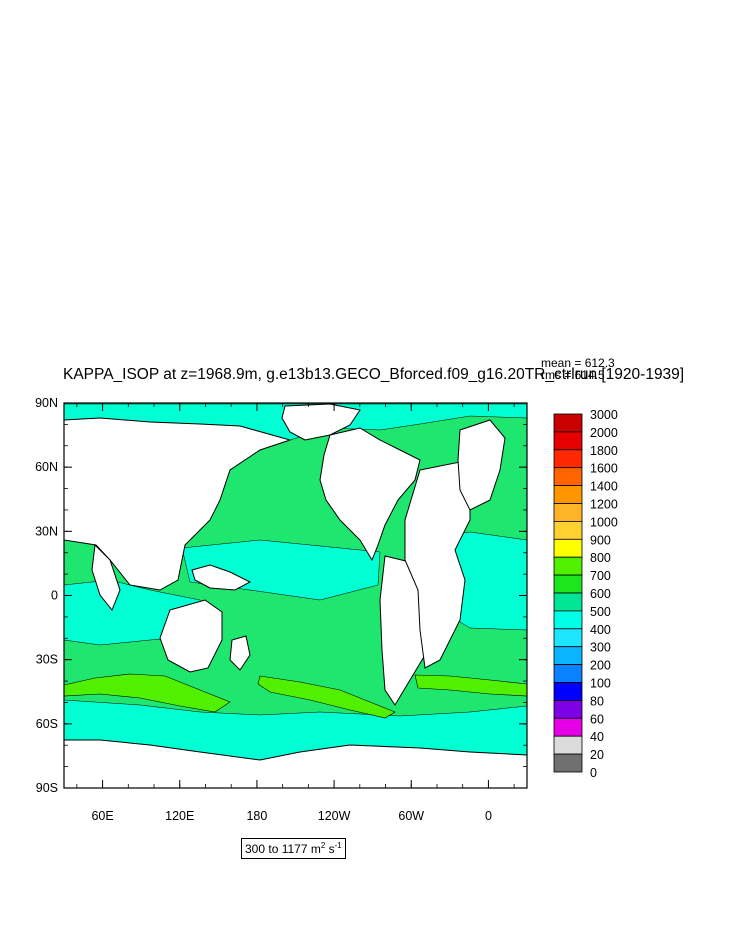 This screenshot has width=733, height=945. I want to click on y-tick-label: 60S, so click(47, 724).